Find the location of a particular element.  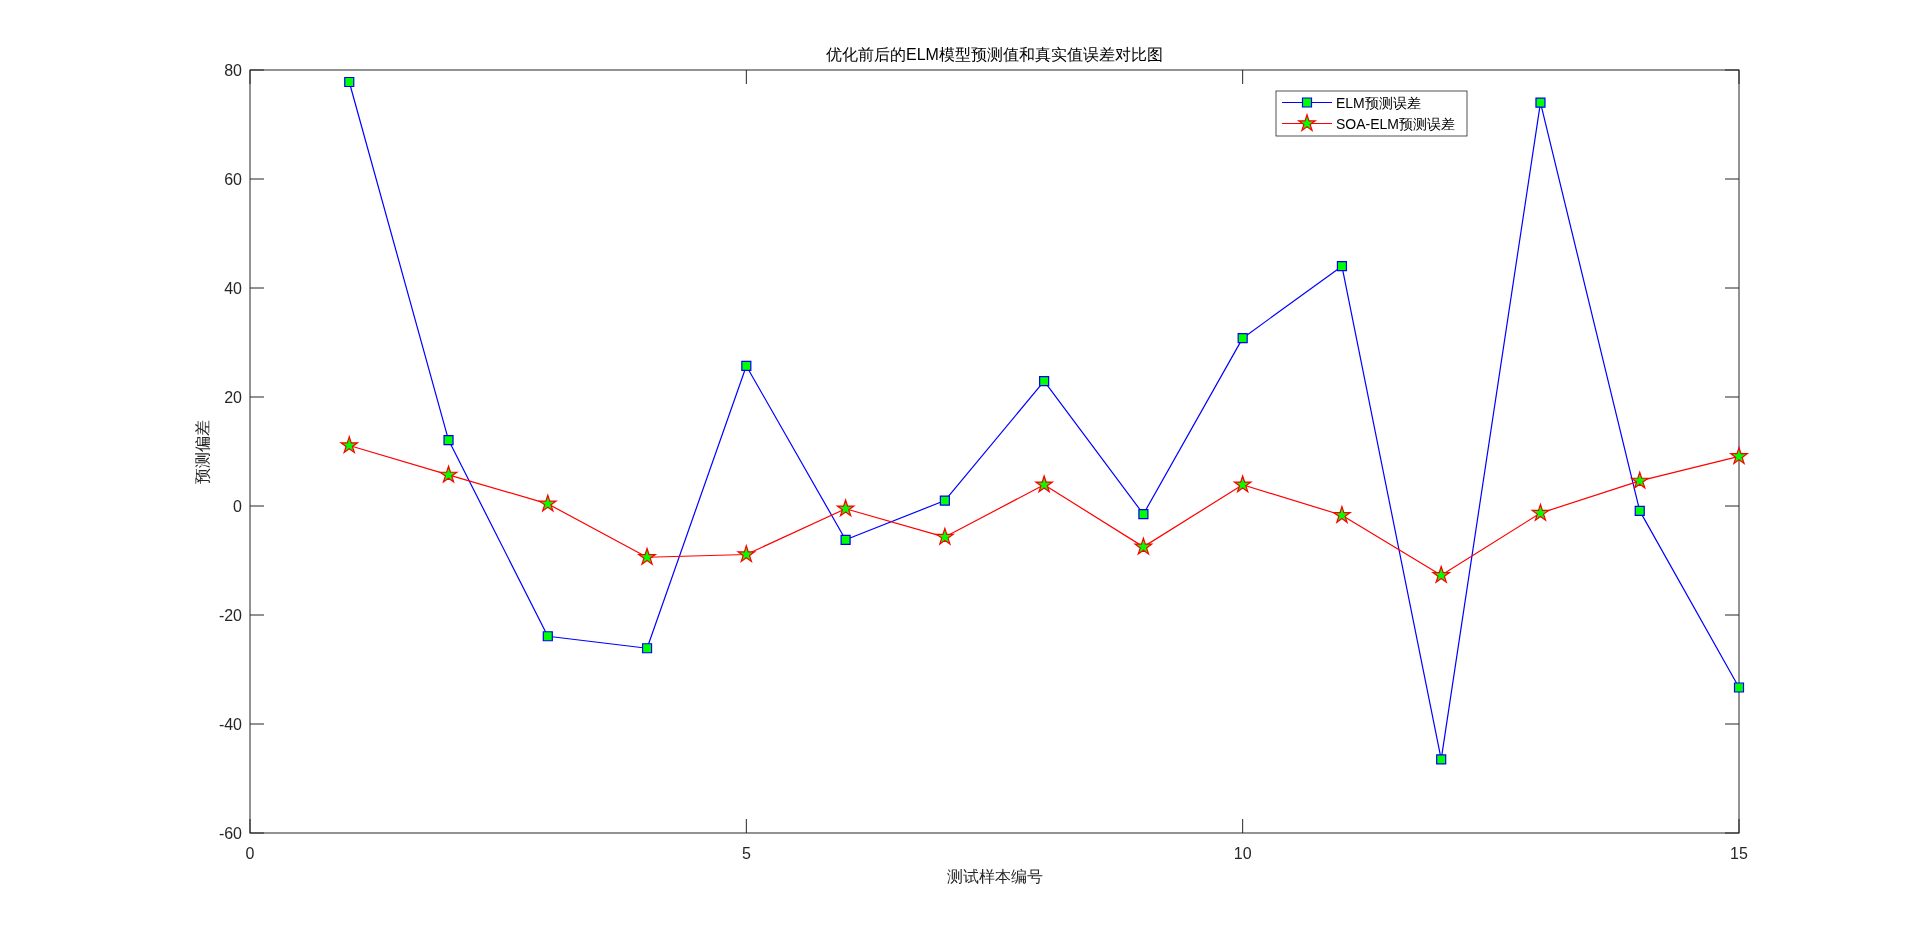

x-tick-label: 5 is located at coordinates (746, 853).